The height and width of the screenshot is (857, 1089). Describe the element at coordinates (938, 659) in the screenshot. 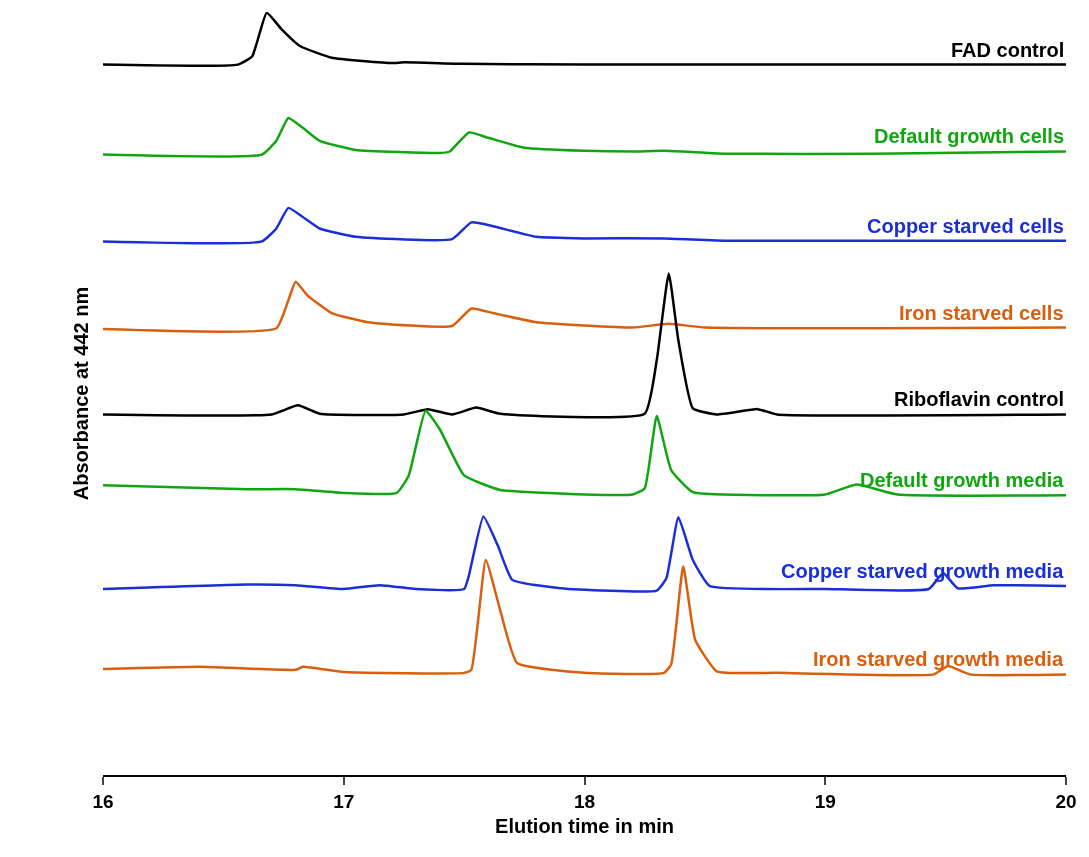

I see `series-label: Iron starved growth media` at that location.